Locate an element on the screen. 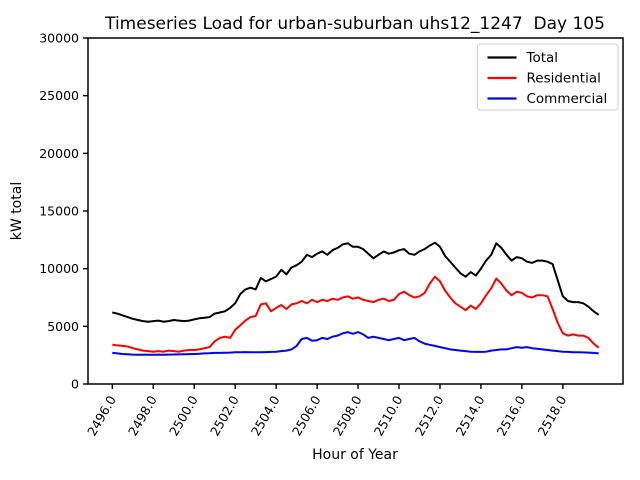  series-line-commercial is located at coordinates (355, 343).